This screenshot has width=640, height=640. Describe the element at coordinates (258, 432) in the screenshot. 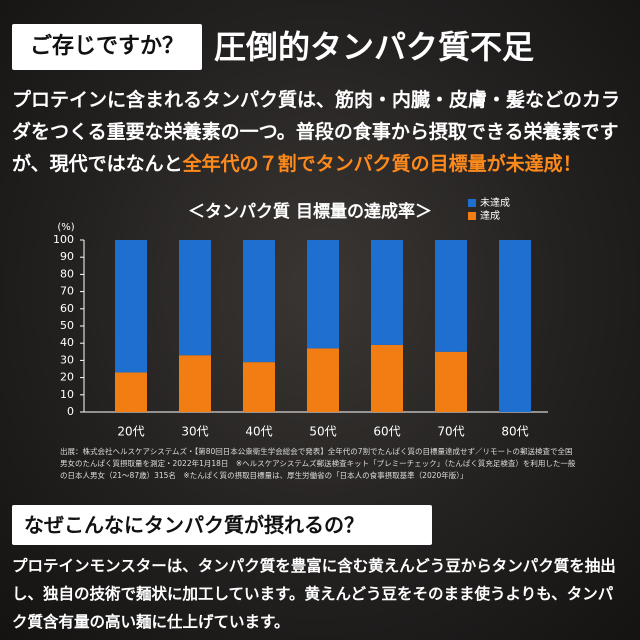

I see `x-tick-label: 40代` at that location.